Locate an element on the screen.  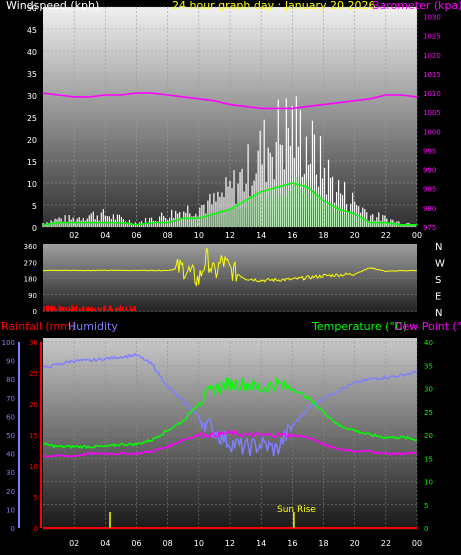
wind-x-tick-label: 16 is located at coordinates (292, 235).